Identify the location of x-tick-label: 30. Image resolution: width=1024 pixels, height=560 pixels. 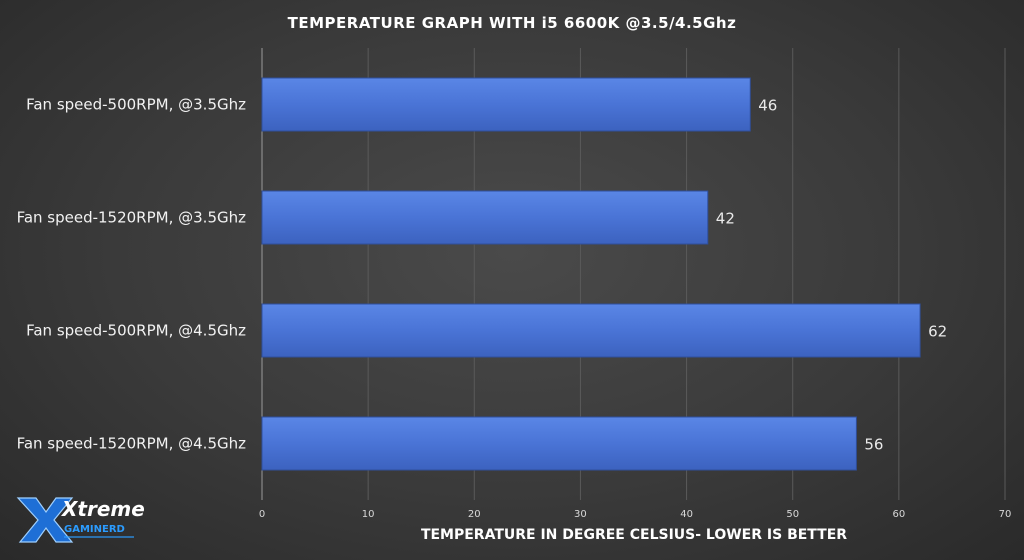
(580, 514).